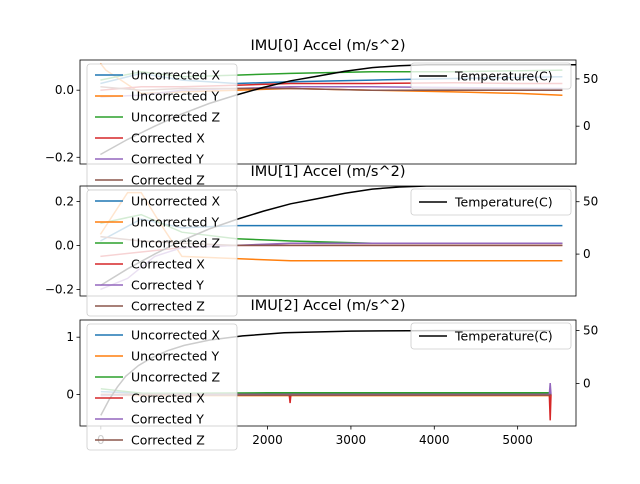  Describe the element at coordinates (434, 440) in the screenshot. I see `x-tick-label: 4000` at that location.